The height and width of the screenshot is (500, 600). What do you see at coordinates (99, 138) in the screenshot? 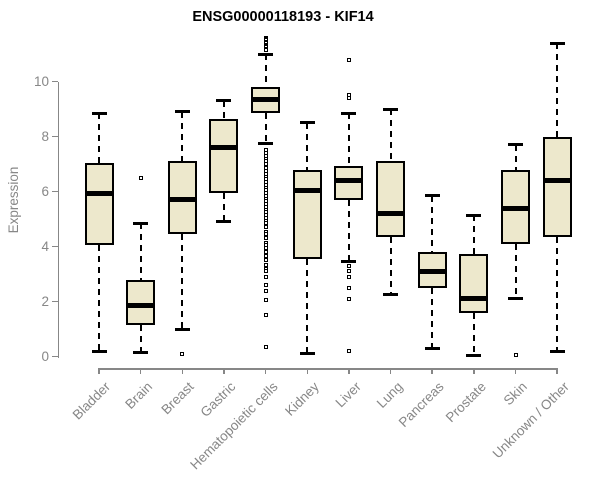
I see `whisker-top-bladder` at bounding box center [99, 138].